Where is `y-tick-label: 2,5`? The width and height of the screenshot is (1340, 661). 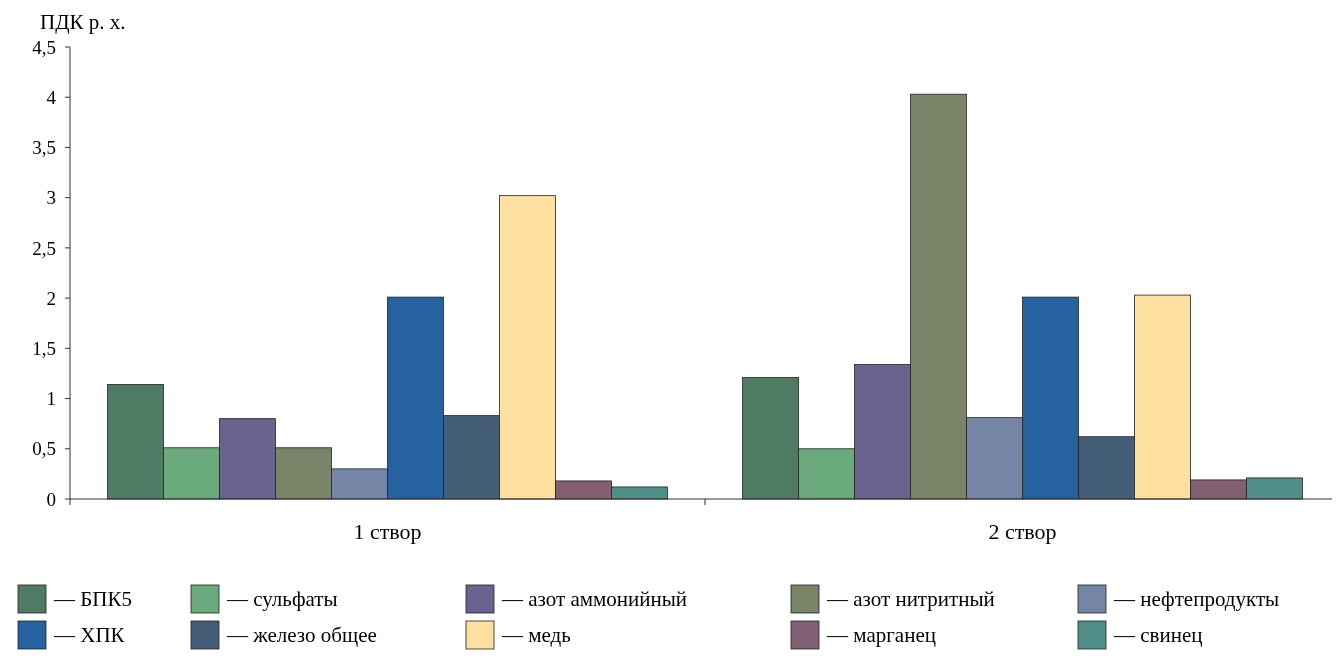 y-tick-label: 2,5 is located at coordinates (44, 248).